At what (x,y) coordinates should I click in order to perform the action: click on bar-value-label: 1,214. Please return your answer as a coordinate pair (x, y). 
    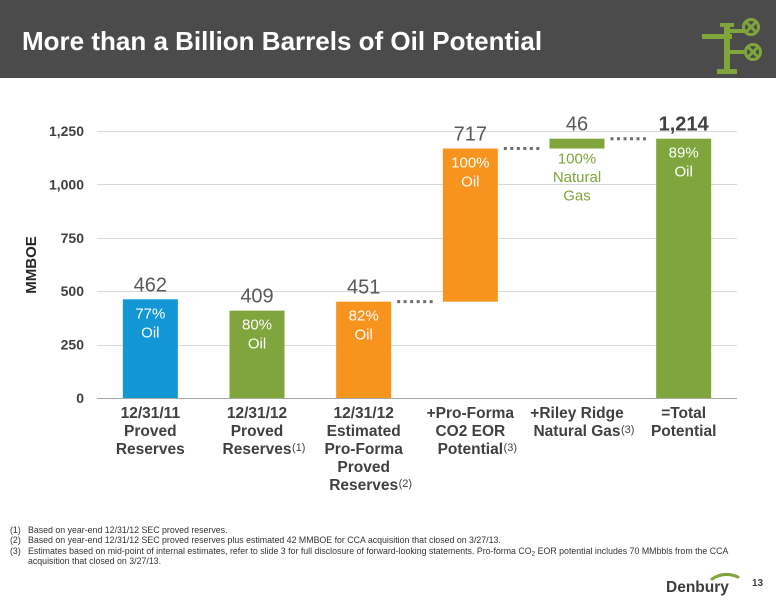
    Looking at the image, I should click on (684, 125).